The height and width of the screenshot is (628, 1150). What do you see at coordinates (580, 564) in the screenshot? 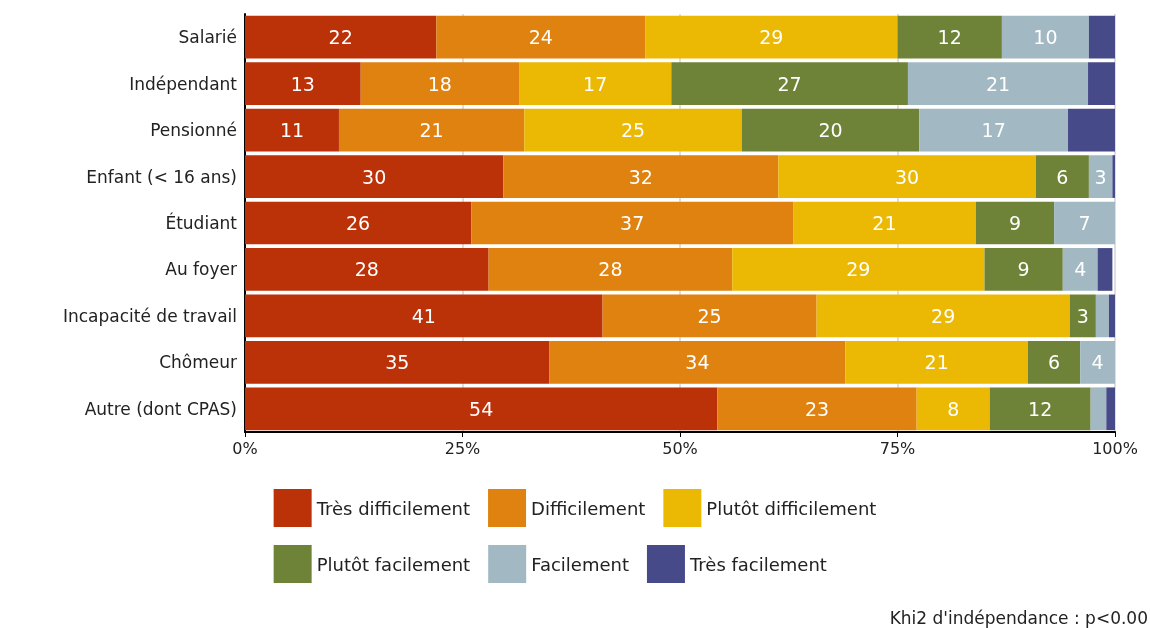
I see `legend-label: Facilement` at bounding box center [580, 564].